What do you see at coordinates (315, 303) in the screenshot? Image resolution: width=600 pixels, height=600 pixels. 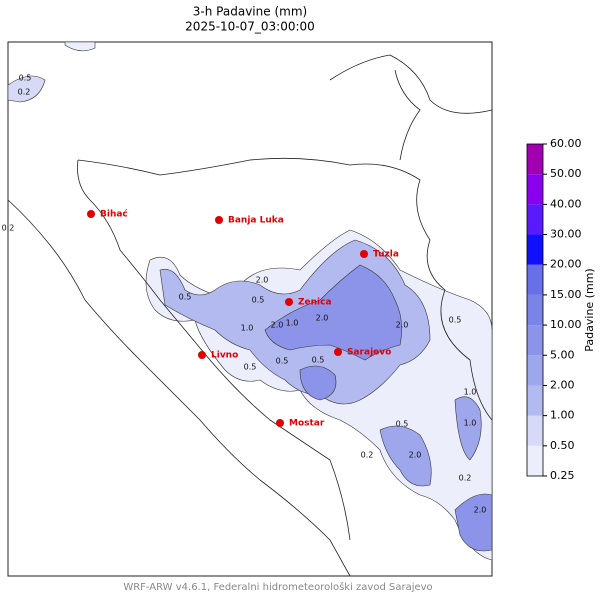 I see `city-label: Zenica` at bounding box center [315, 303].